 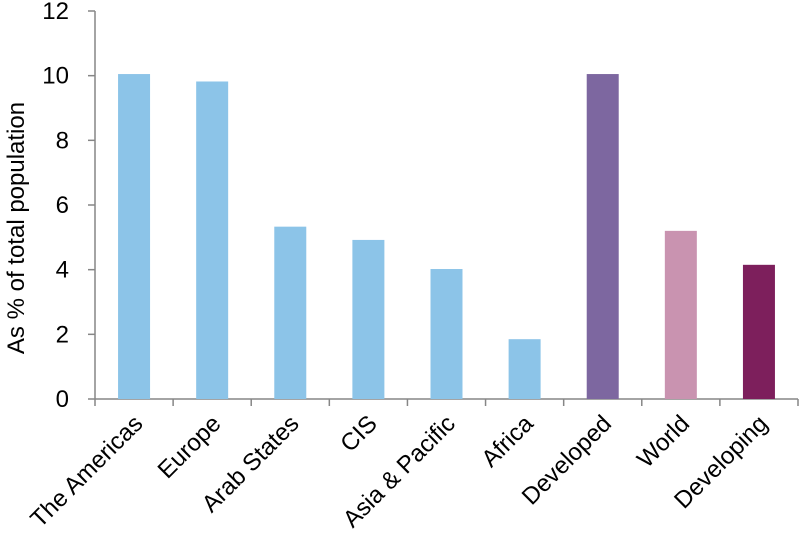 What do you see at coordinates (86, 471) in the screenshot?
I see `x-tick-label: The Americas` at bounding box center [86, 471].